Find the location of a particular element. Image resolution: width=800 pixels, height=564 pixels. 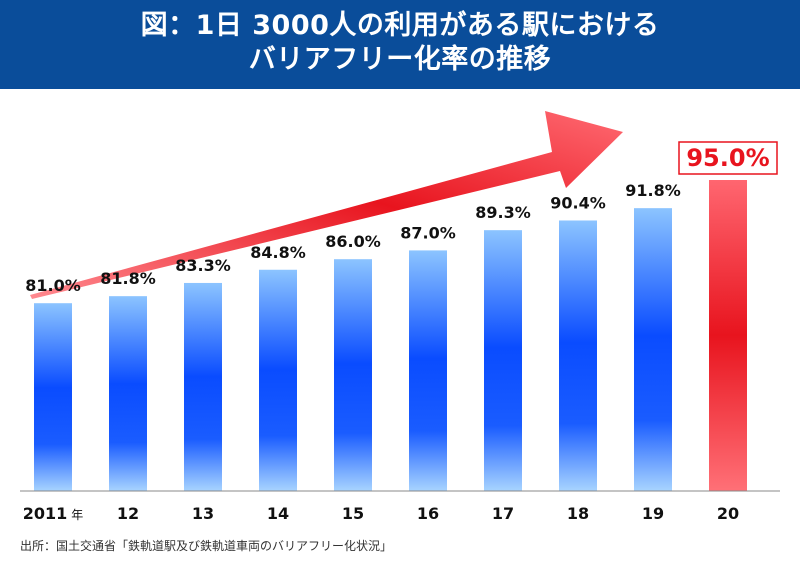

bar-2011 is located at coordinates (53, 397).